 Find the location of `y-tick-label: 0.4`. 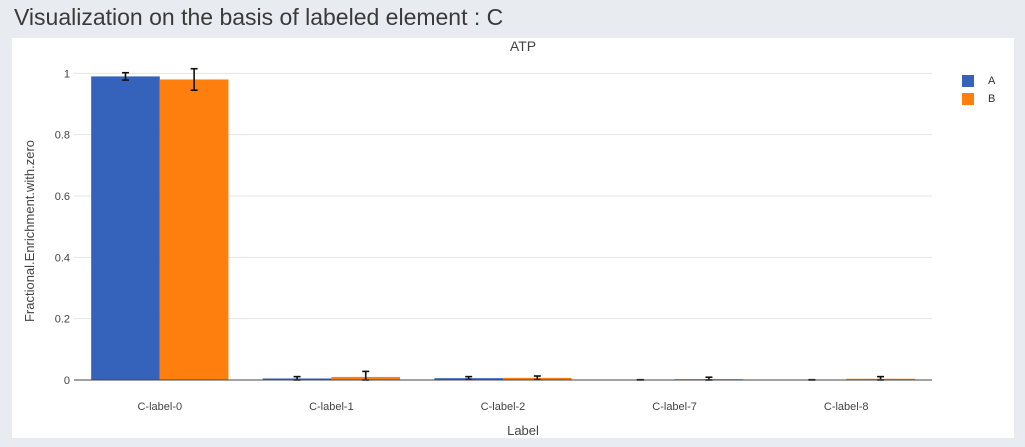

y-tick-label: 0.4 is located at coordinates (62, 258).